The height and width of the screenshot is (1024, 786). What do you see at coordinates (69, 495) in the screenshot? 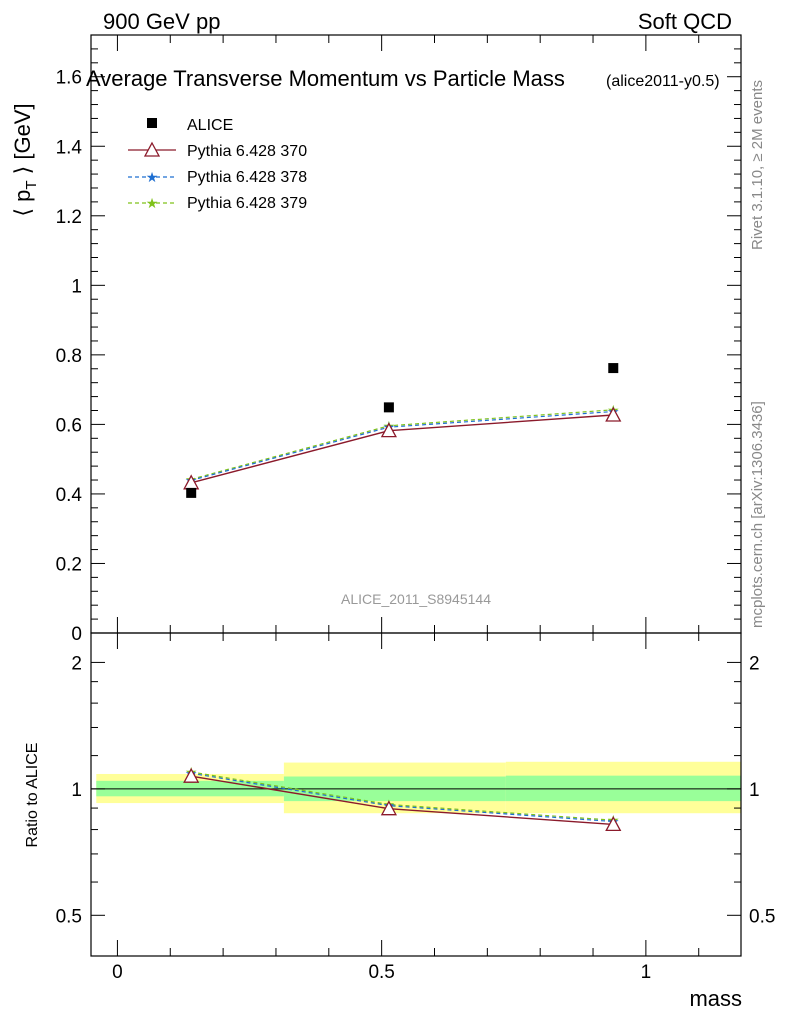
I see `y-tick-label: 0.4` at bounding box center [69, 495].